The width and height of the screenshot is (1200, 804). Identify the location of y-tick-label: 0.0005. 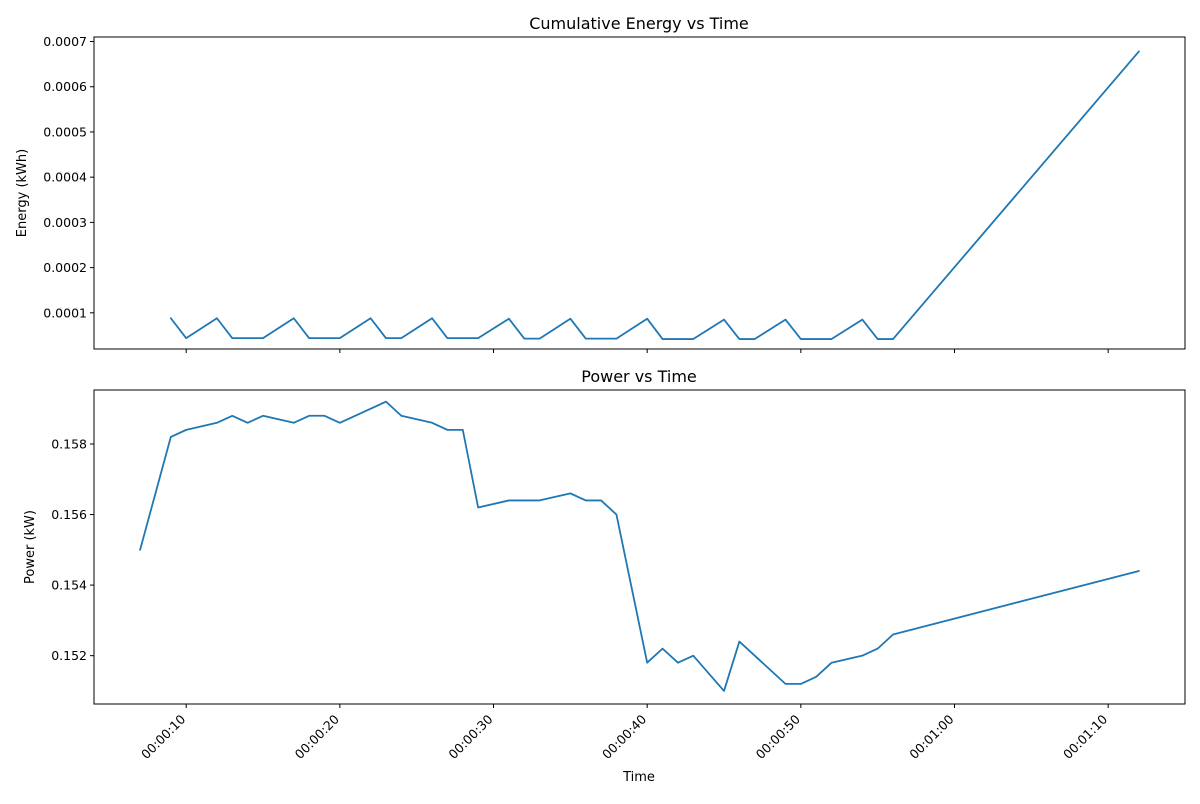
(65, 131).